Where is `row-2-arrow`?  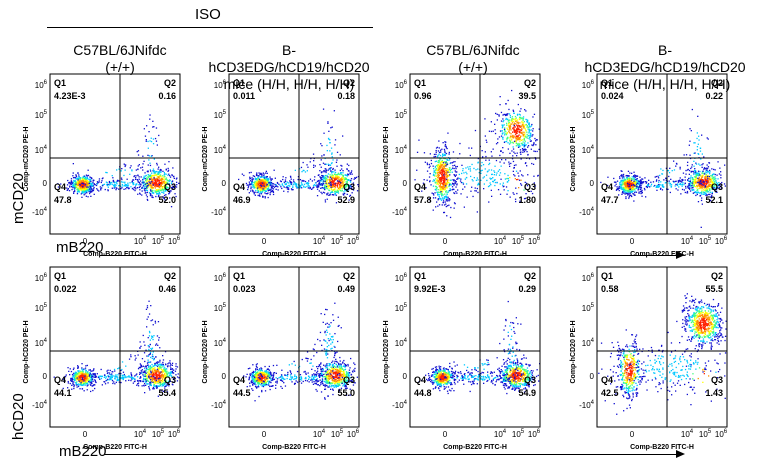
row-2-arrow is located at coordinates (391, 454).